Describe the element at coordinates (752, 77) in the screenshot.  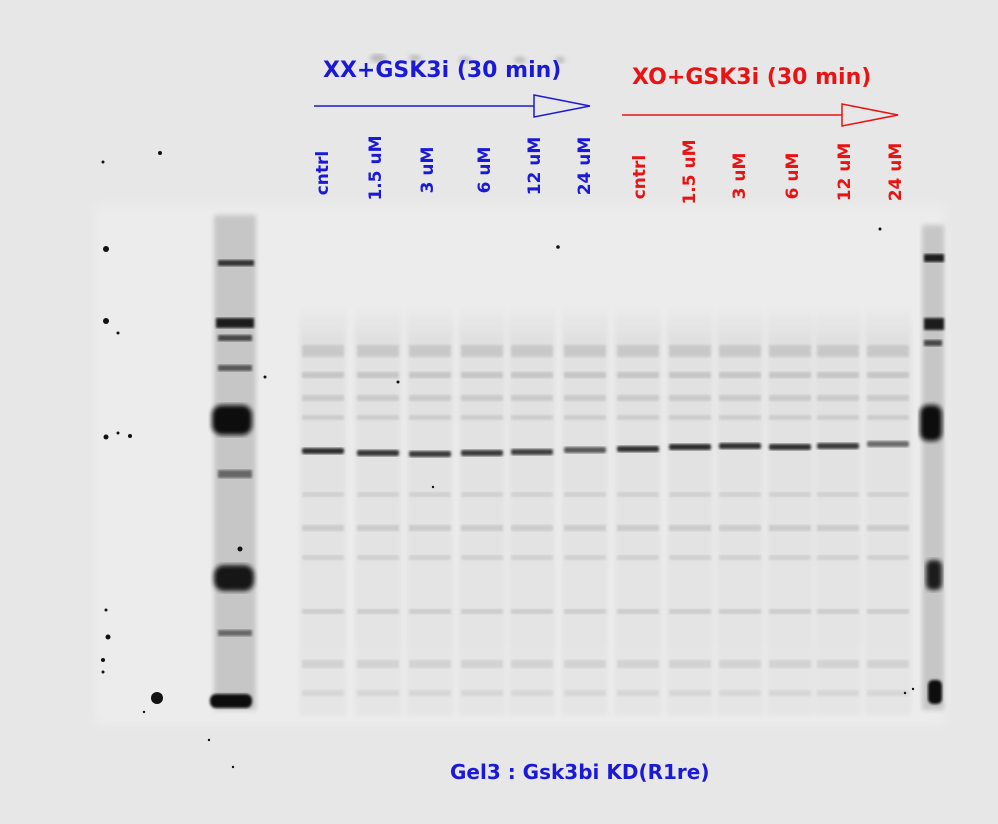
I see `group-title-xo: XO+GSK3i (30 min)` at that location.